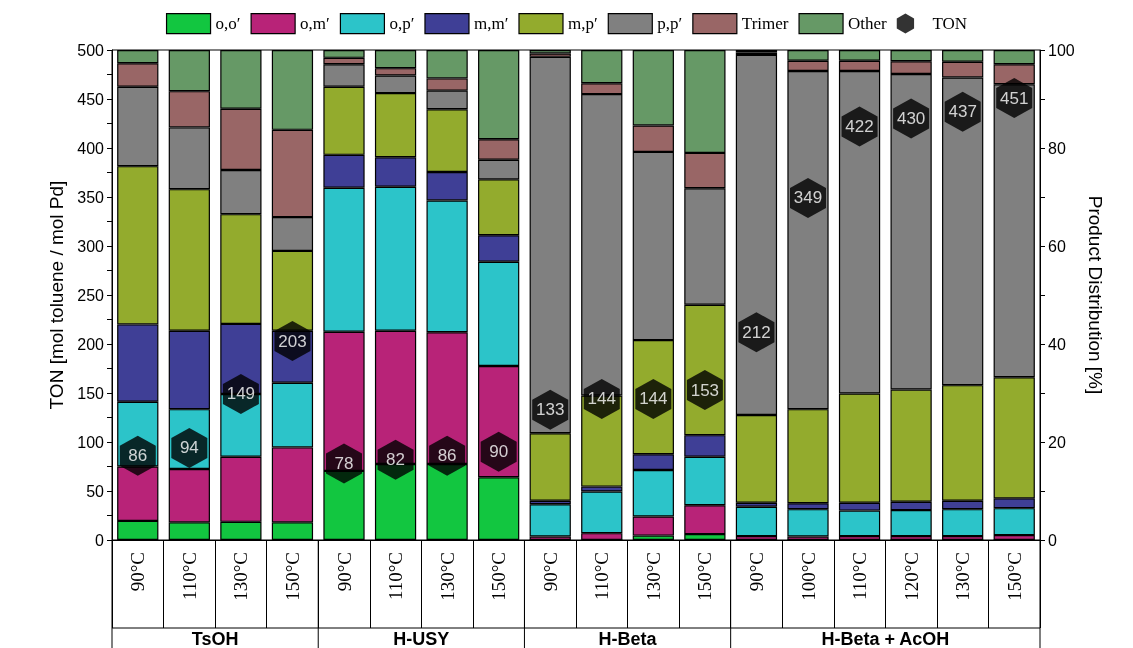 The height and width of the screenshot is (648, 1133). Describe the element at coordinates (91, 393) in the screenshot. I see `y-tick-label: 150` at that location.